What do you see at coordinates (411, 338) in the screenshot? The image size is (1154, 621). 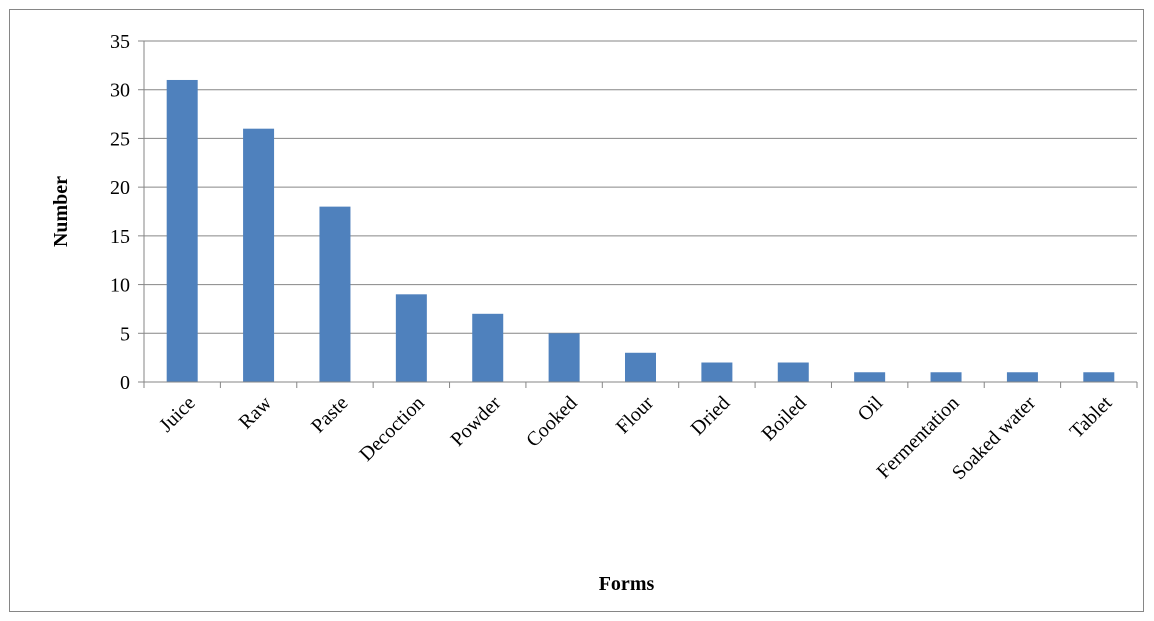 I see `bar-decoction` at bounding box center [411, 338].